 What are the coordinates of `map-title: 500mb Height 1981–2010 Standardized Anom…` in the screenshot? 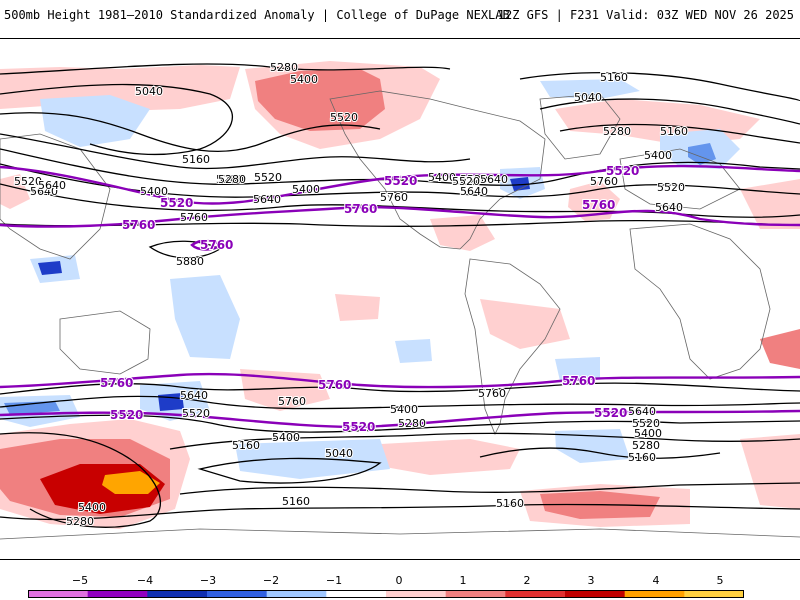 It's located at (257, 15).